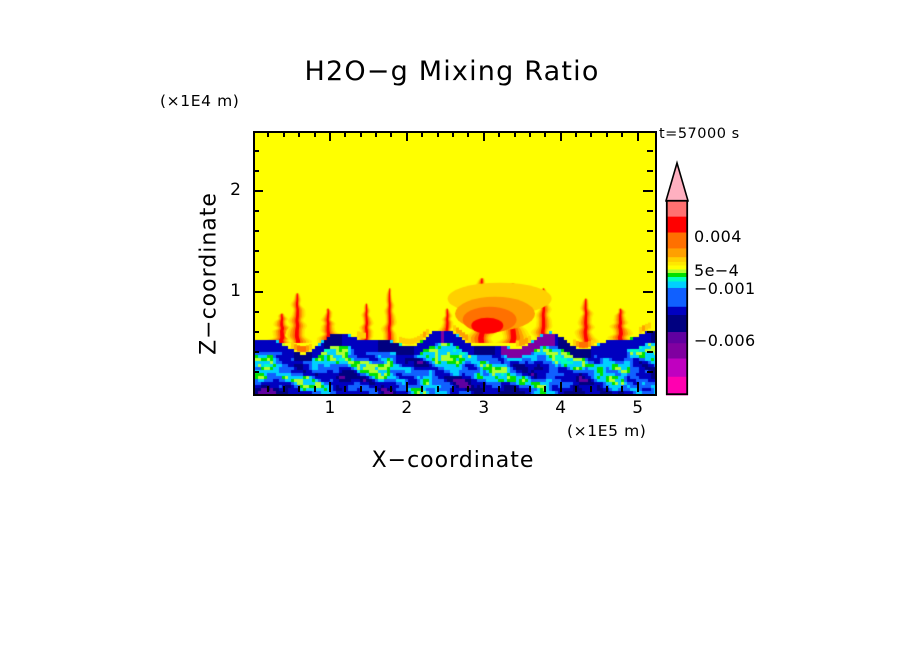  Describe the element at coordinates (200, 101) in the screenshot. I see `y-axis-units-label: (×1E4 m)` at that location.